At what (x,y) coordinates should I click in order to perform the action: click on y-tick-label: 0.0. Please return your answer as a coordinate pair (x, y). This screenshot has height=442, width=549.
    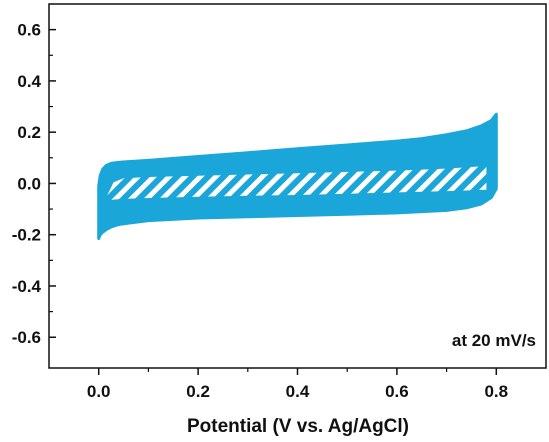
    Looking at the image, I should click on (29, 183).